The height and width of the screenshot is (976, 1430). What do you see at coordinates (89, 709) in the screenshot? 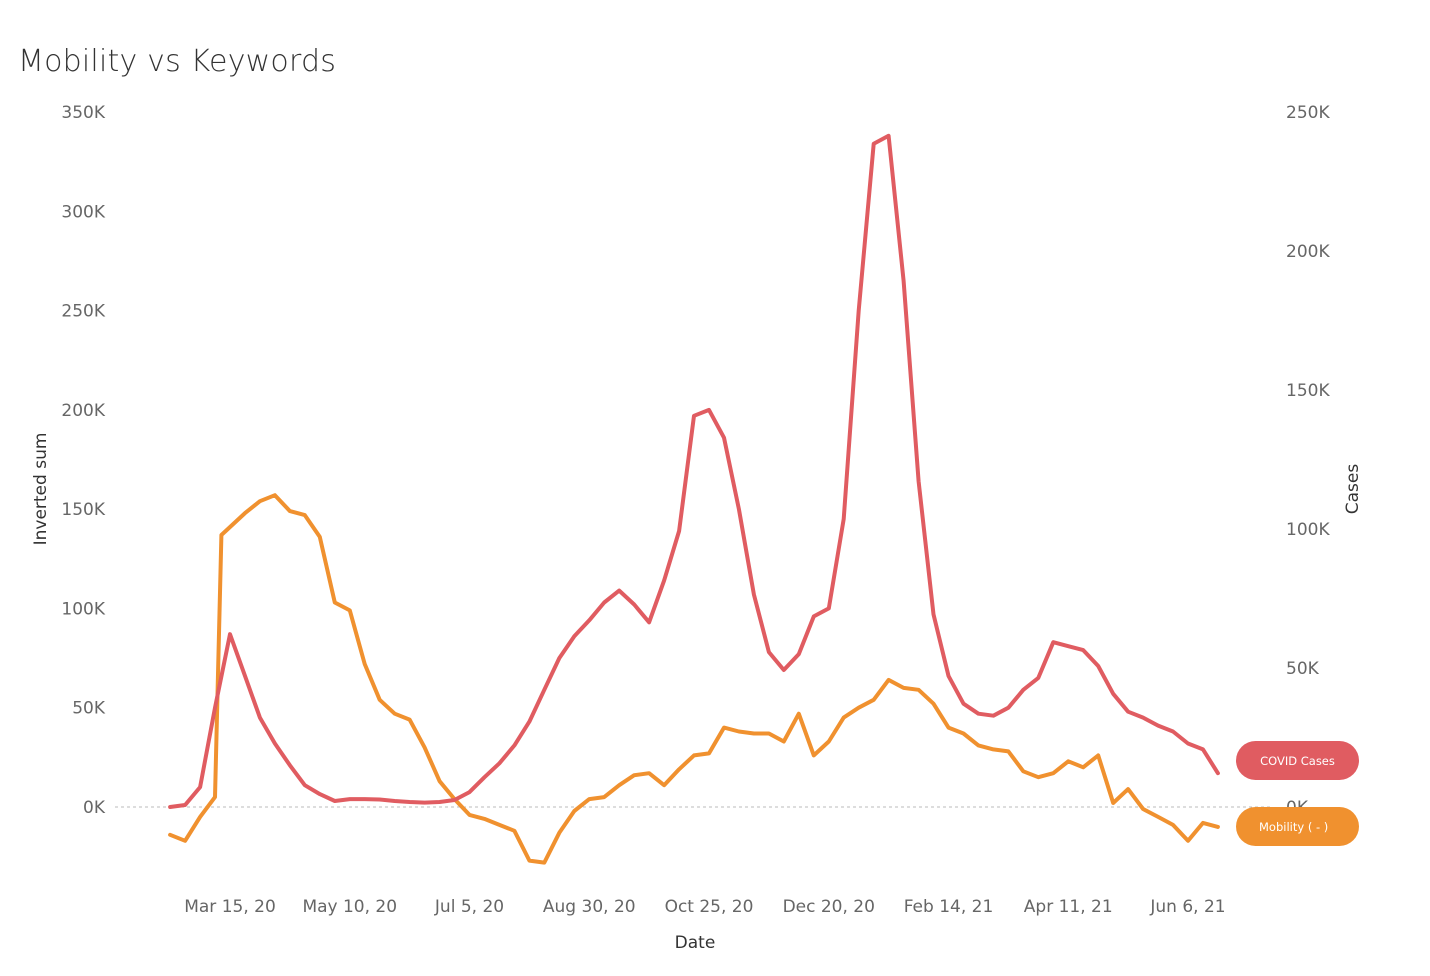
I see `y-left-tick-label: 50K` at bounding box center [89, 709].